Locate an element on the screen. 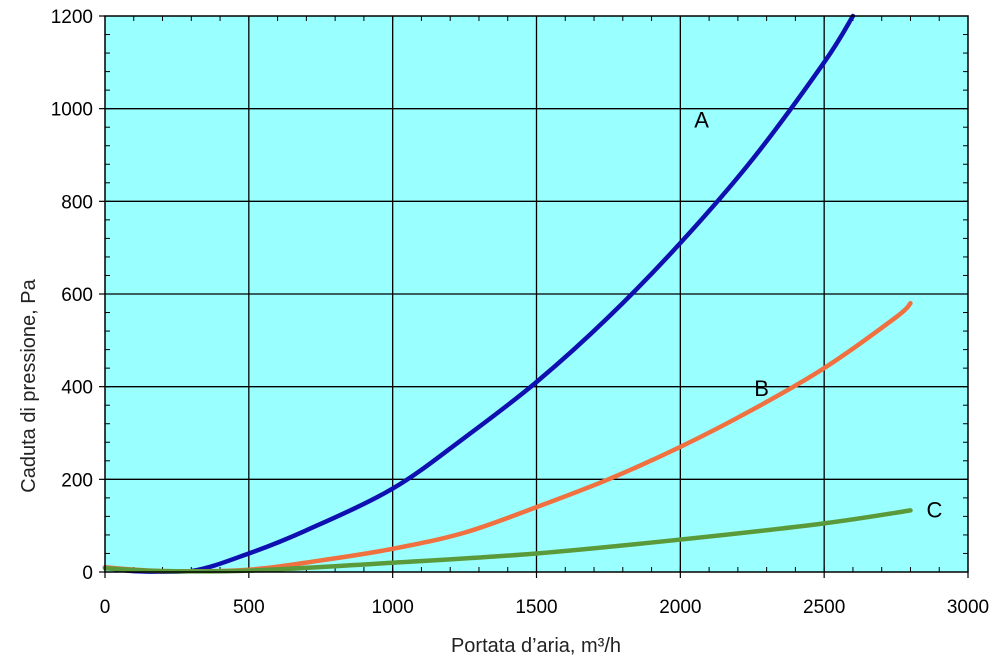 The height and width of the screenshot is (662, 1007). y-tick-label: 600 is located at coordinates (77, 295).